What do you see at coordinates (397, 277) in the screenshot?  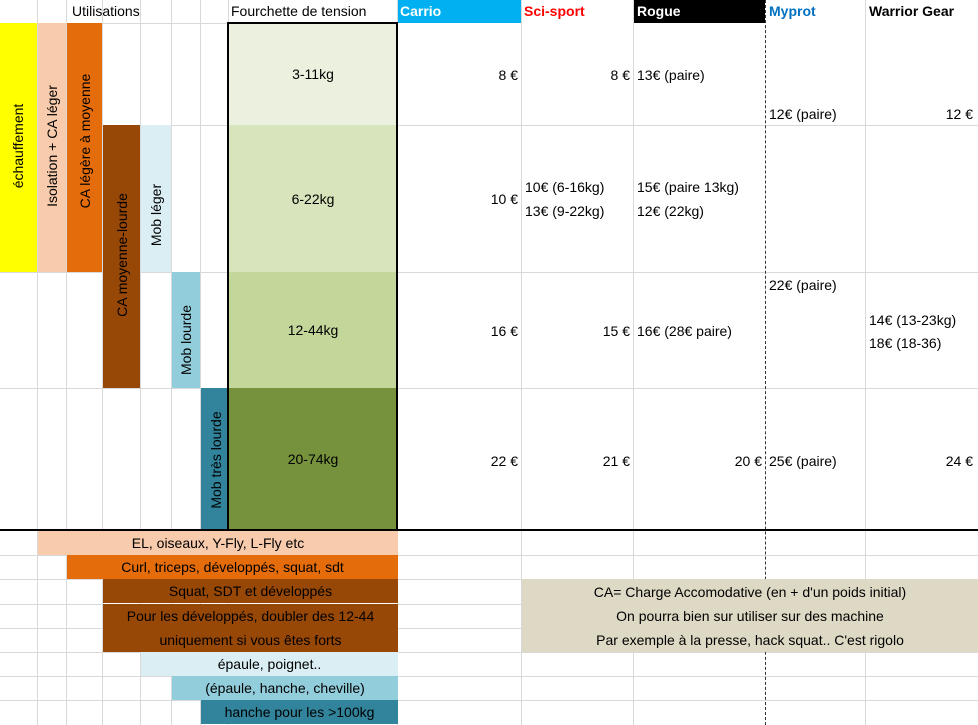 I see `range-border-right` at bounding box center [397, 277].